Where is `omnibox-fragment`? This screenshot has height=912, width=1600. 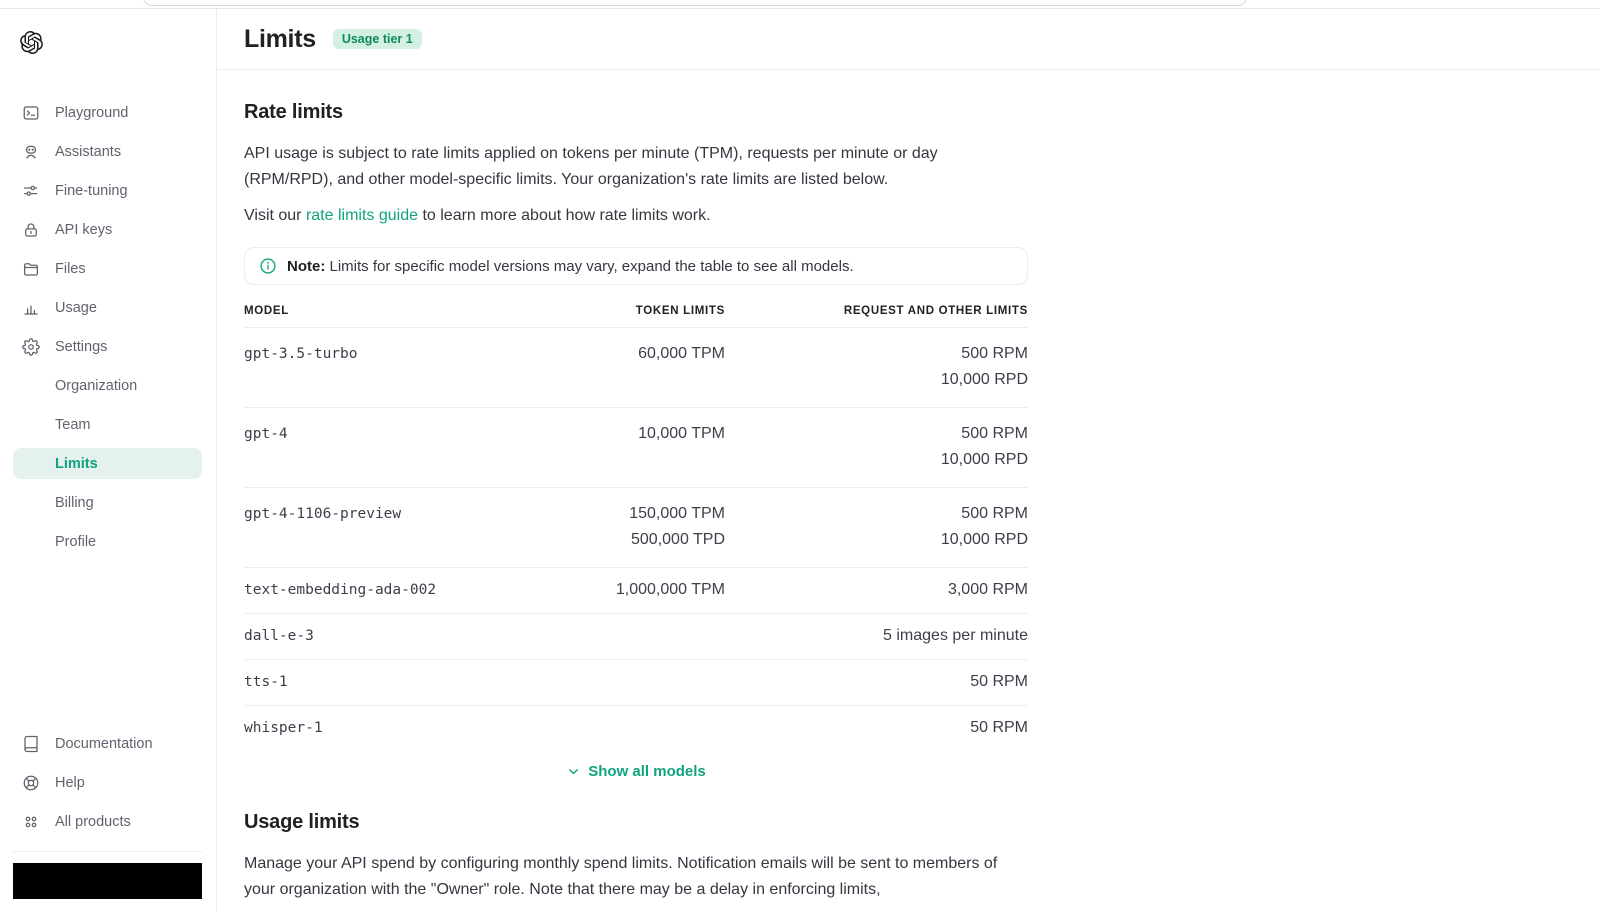
omnibox-fragment is located at coordinates (695, 3).